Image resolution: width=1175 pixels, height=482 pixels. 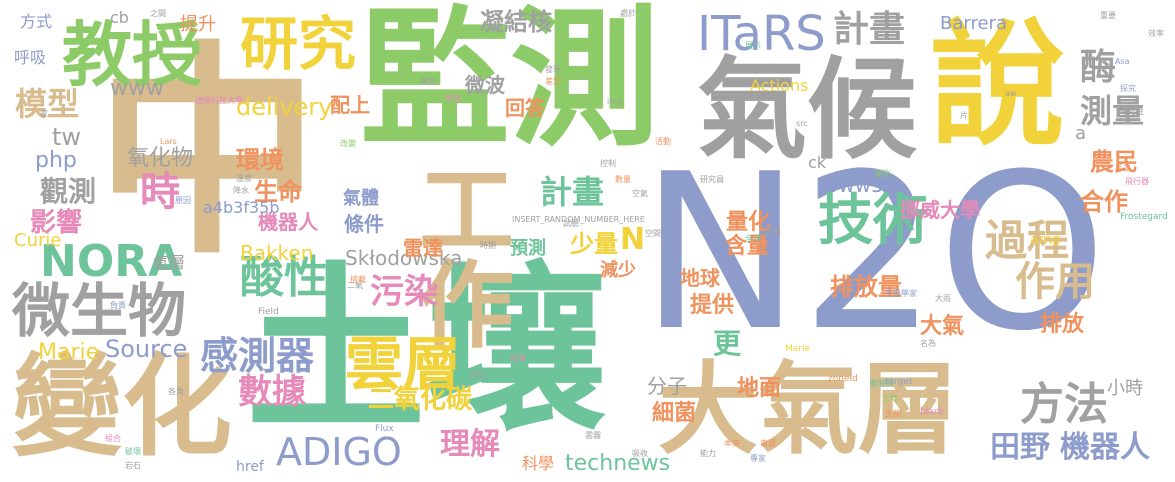 What do you see at coordinates (708, 453) in the screenshot?
I see `cloud-word: 能力` at bounding box center [708, 453].